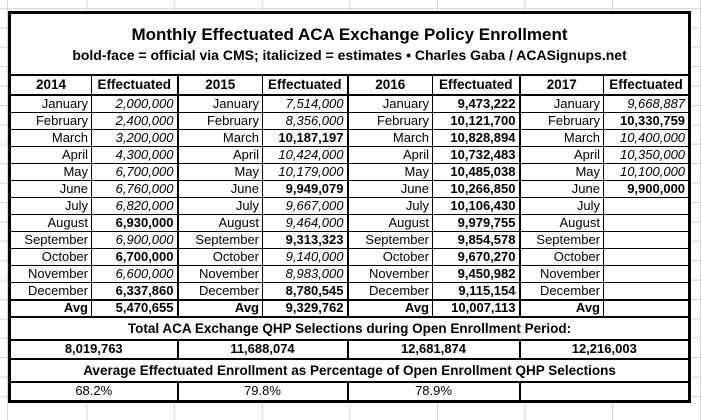 This screenshot has width=701, height=420. Describe the element at coordinates (646, 138) in the screenshot. I see `value-cell-2017: 10,400,000` at that location.